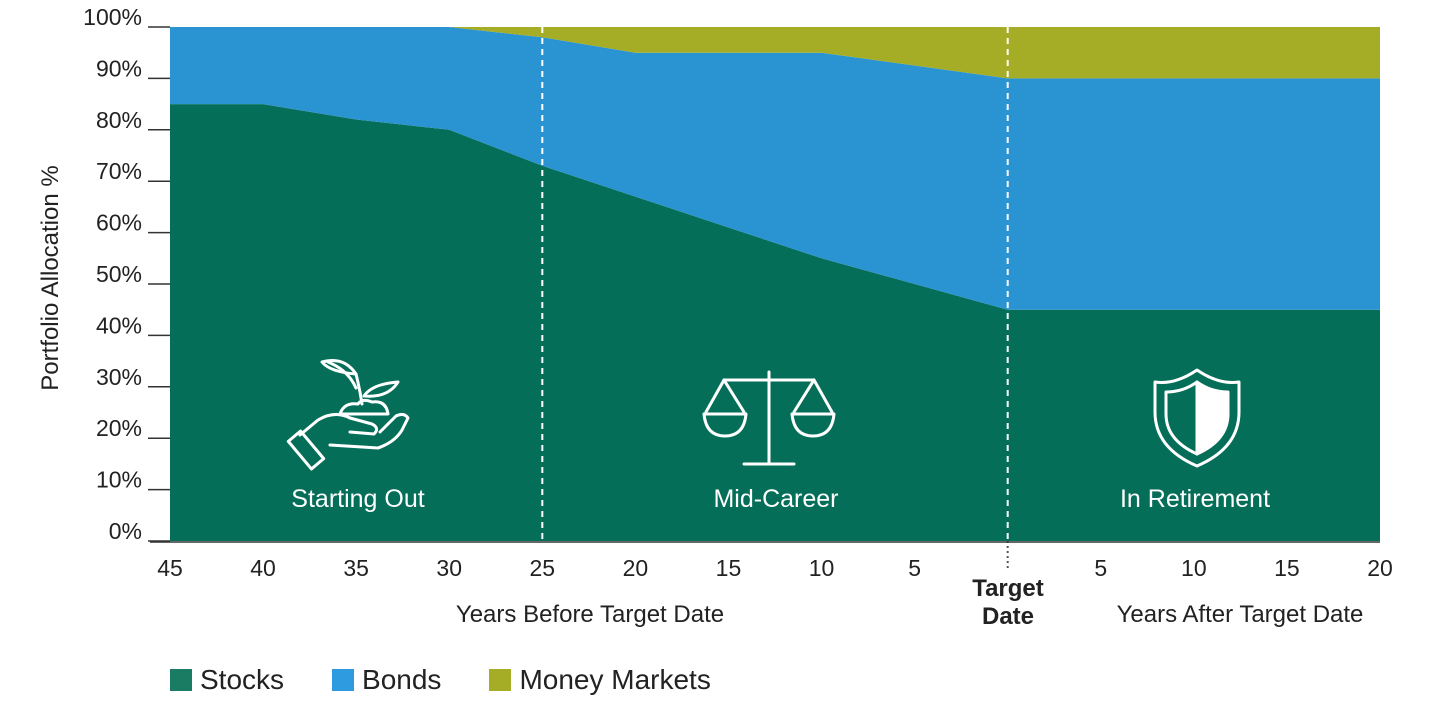 The image size is (1440, 710). I want to click on legend-label-stocks: Stocks, so click(242, 679).